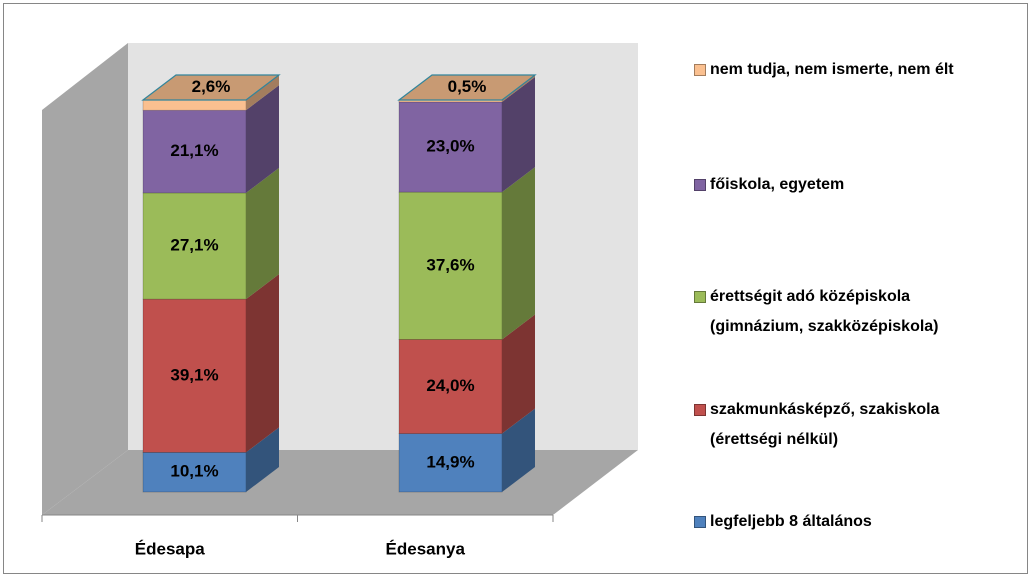  I want to click on x-tick-label: Édesanya, so click(426, 548).